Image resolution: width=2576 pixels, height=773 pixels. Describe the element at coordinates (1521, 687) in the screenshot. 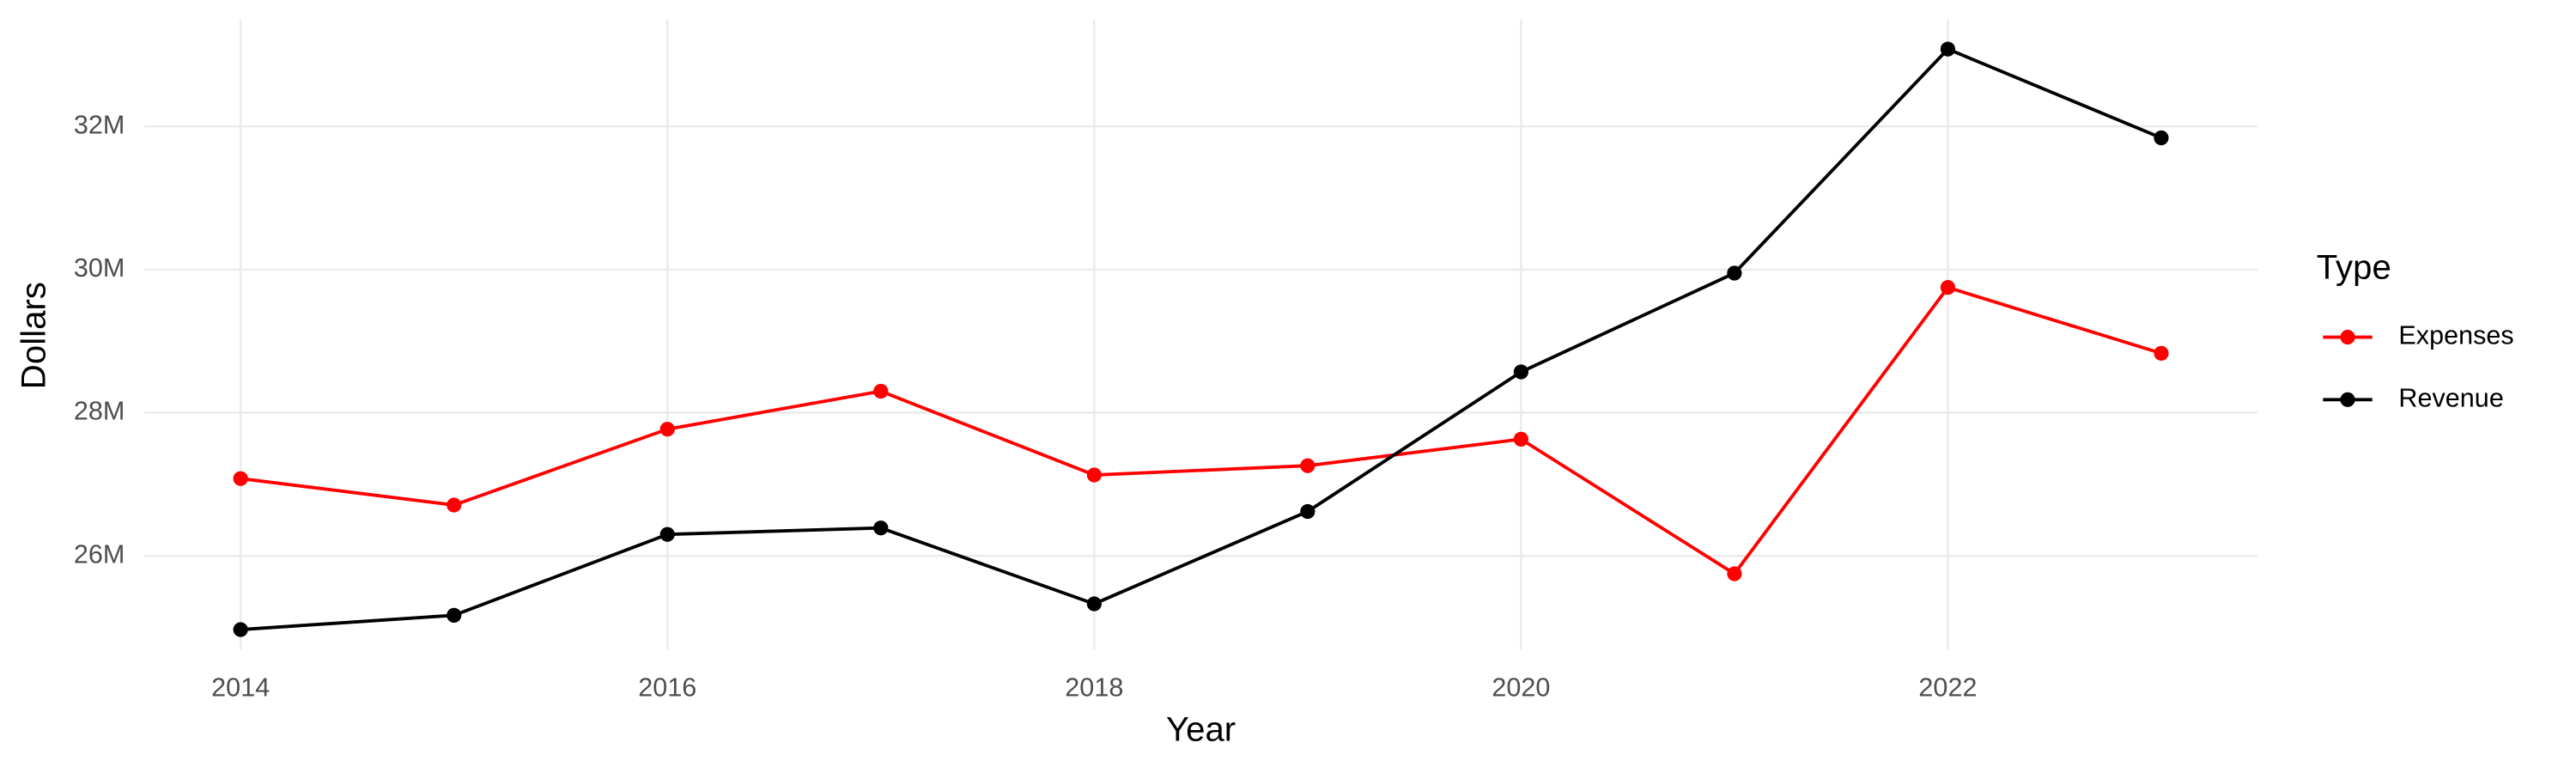

I see `x-tick-label: 2020` at that location.